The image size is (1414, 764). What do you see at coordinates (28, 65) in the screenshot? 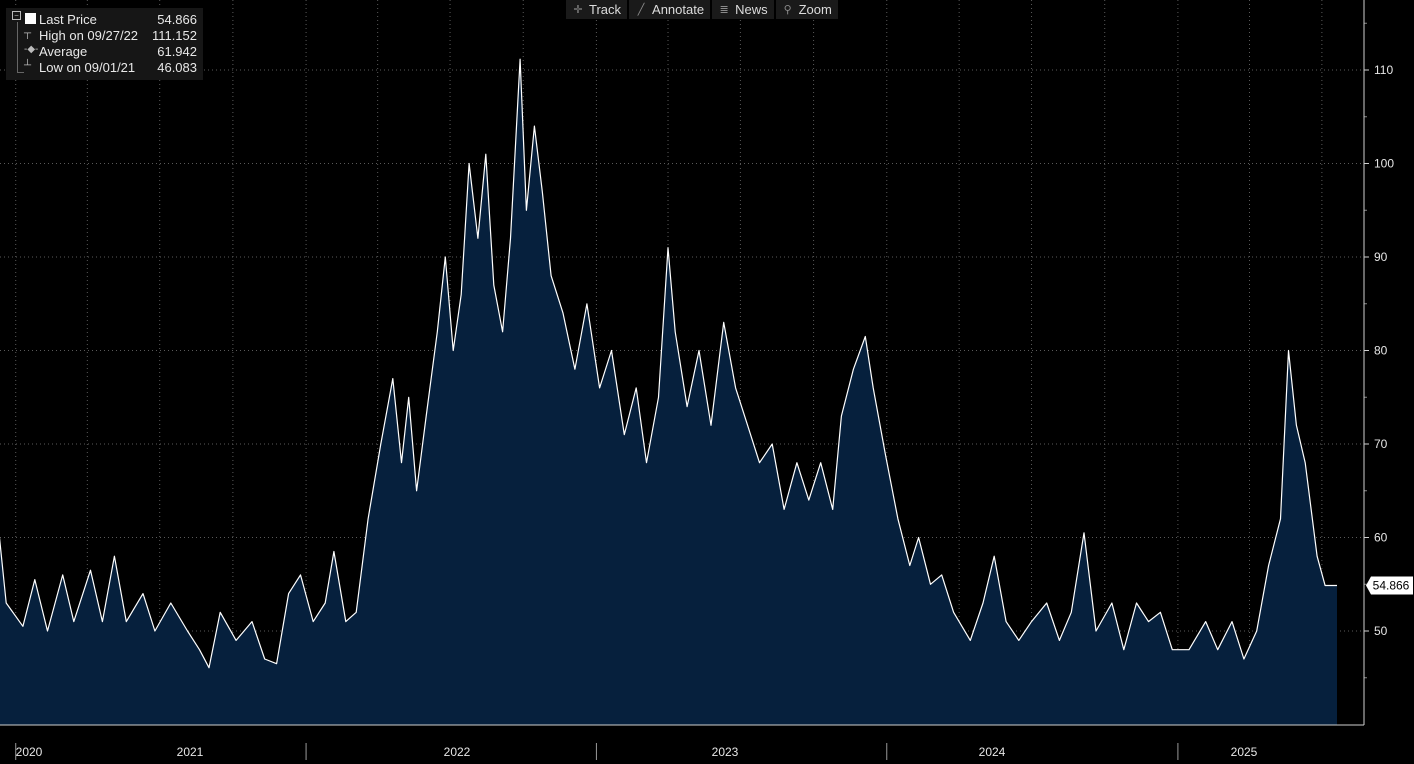
I see `low-marker-icon: ┴` at bounding box center [28, 65].